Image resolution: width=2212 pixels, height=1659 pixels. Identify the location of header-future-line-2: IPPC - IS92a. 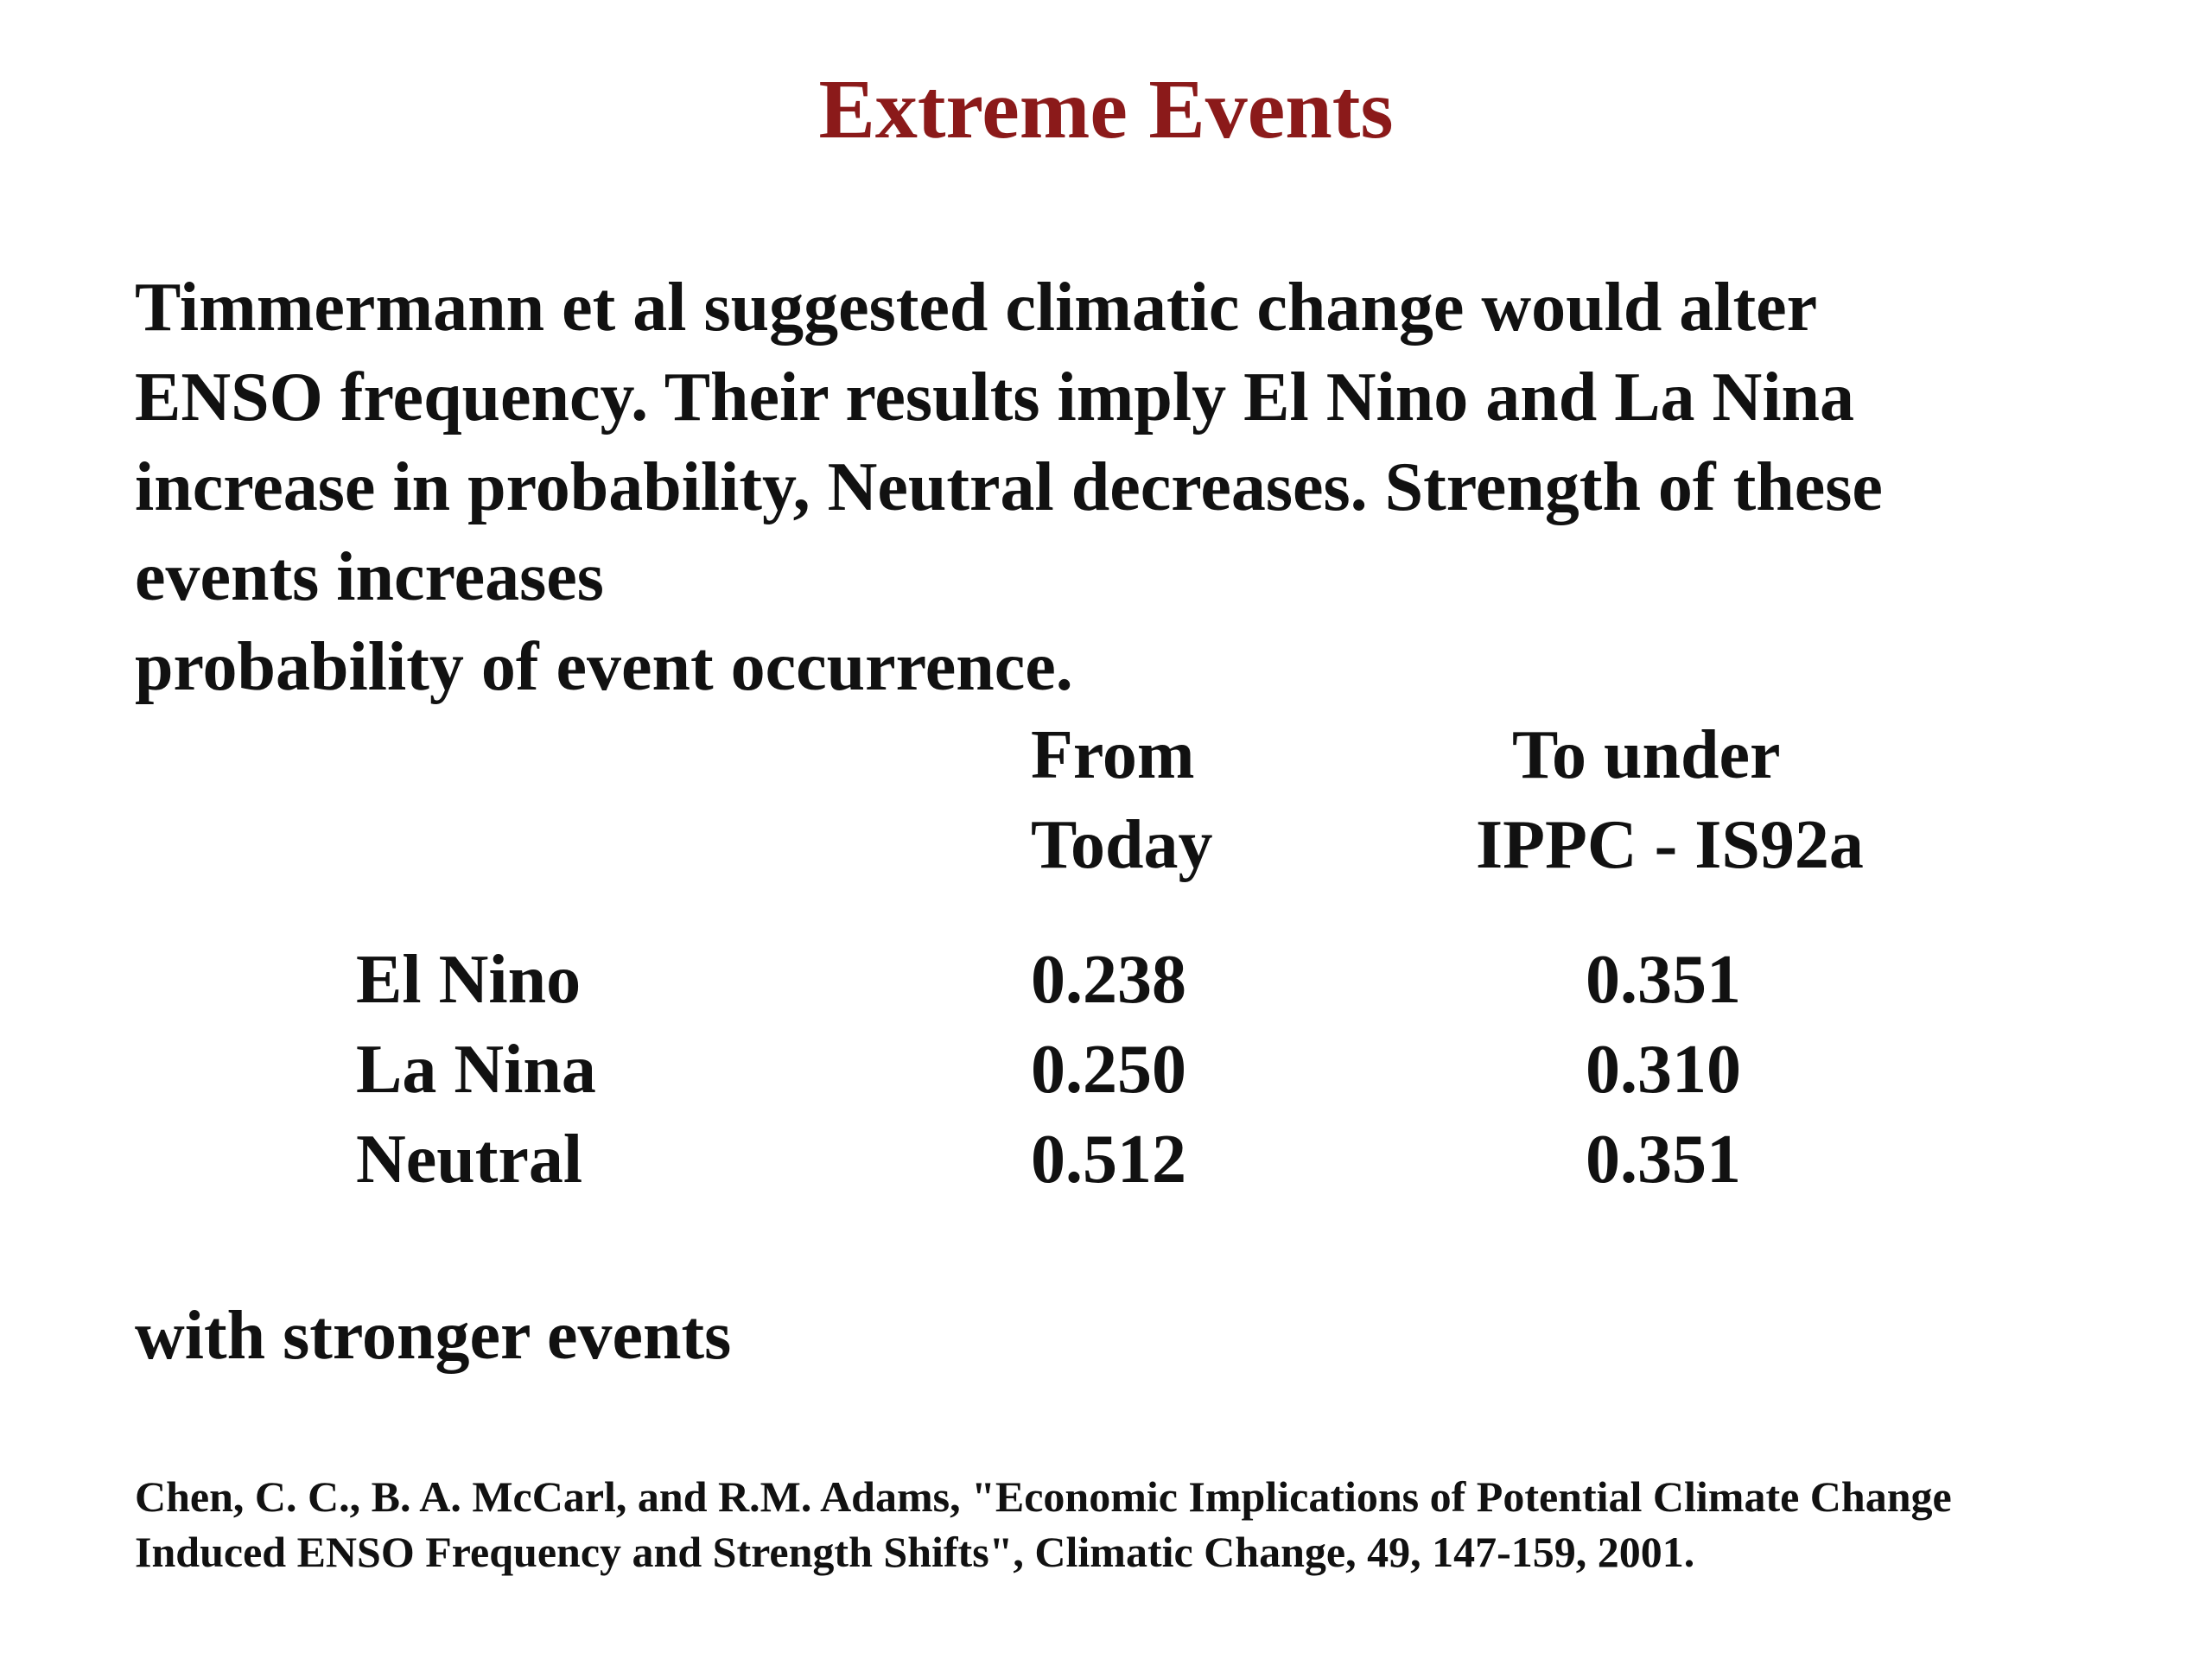
(1670, 845).